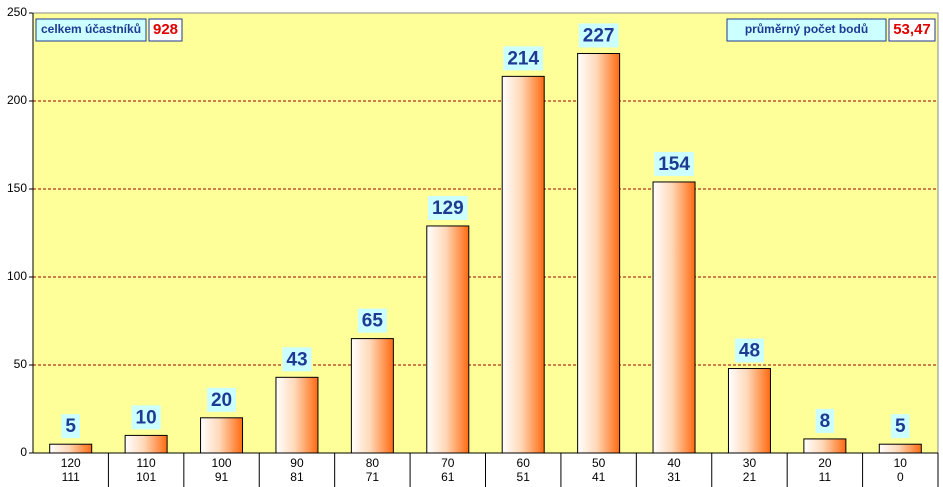 This screenshot has width=943, height=487. Describe the element at coordinates (71, 463) in the screenshot. I see `x-tick-label: 120` at that location.